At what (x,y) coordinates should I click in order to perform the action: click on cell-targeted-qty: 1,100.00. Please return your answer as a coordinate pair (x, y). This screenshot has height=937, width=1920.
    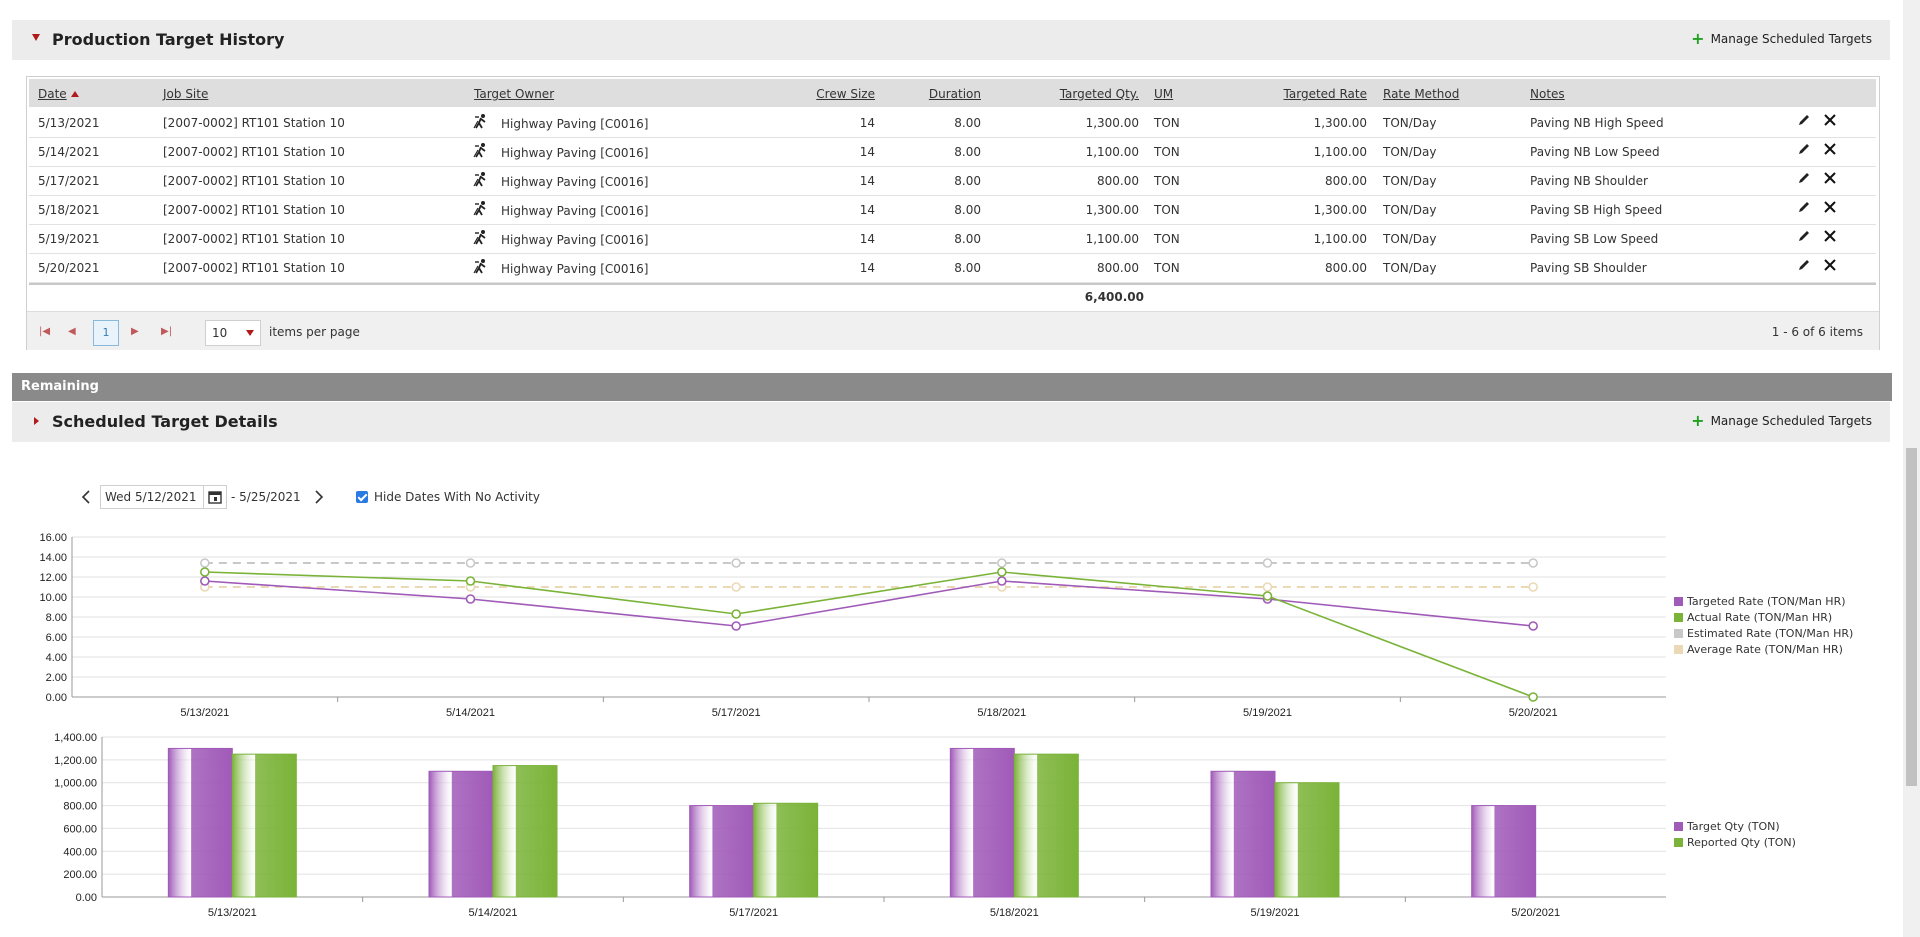
    Looking at the image, I should click on (1112, 152).